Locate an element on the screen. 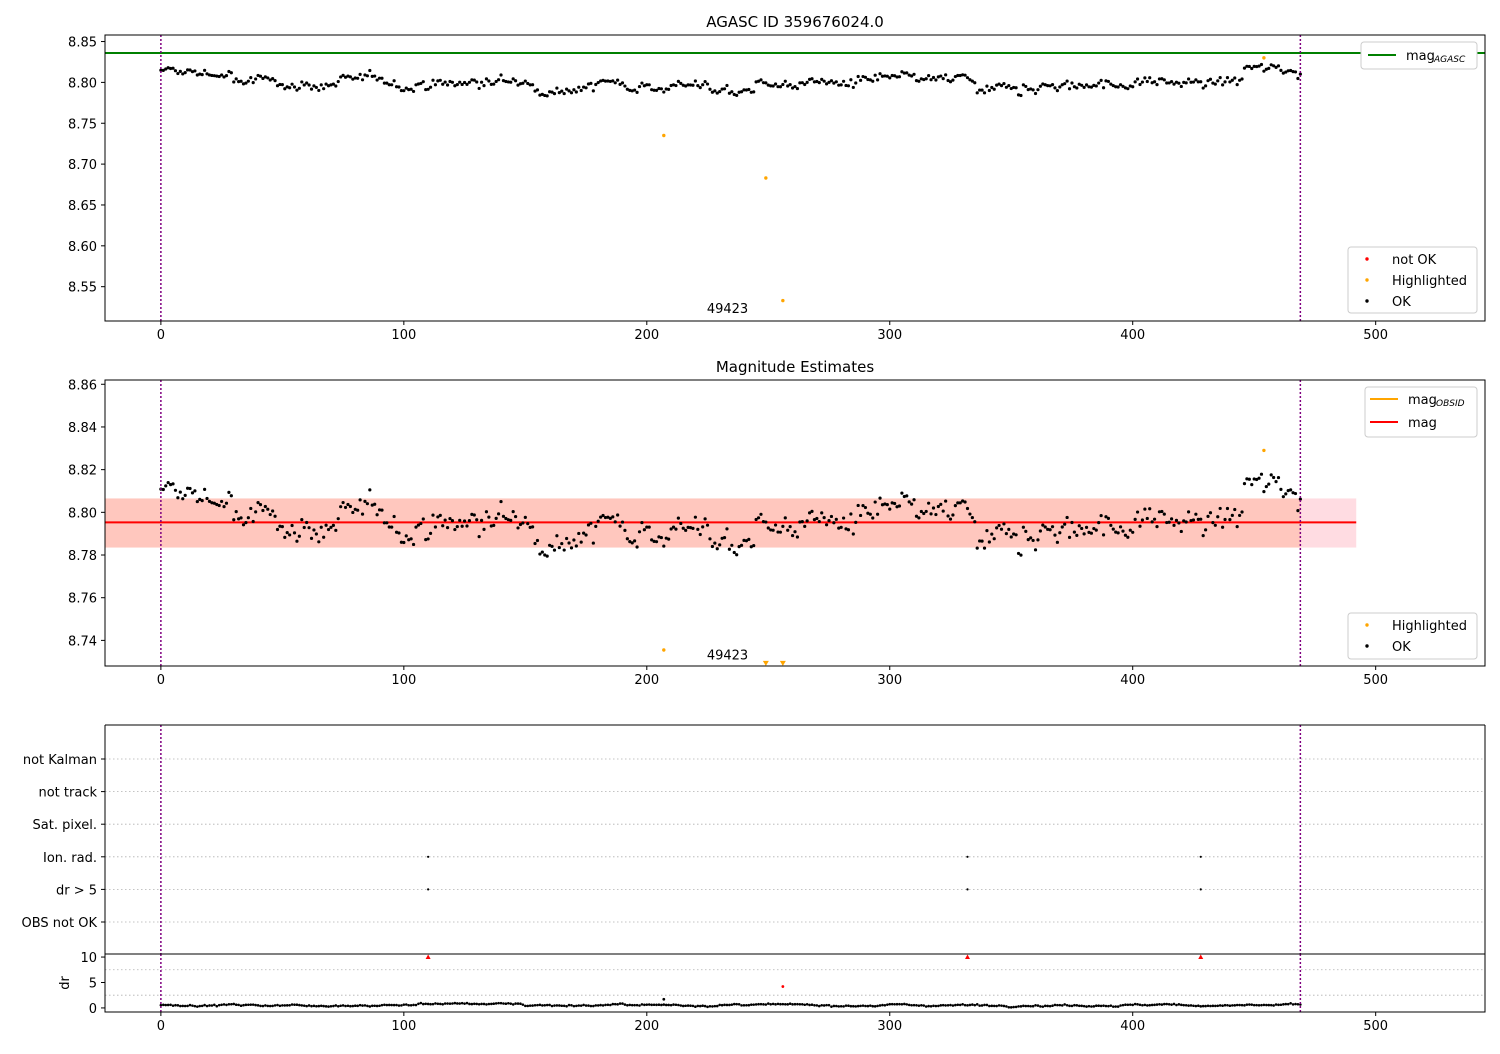 Image resolution: width=1500 pixels, height=1054 pixels. x-tick-label: 100 is located at coordinates (403, 1026).